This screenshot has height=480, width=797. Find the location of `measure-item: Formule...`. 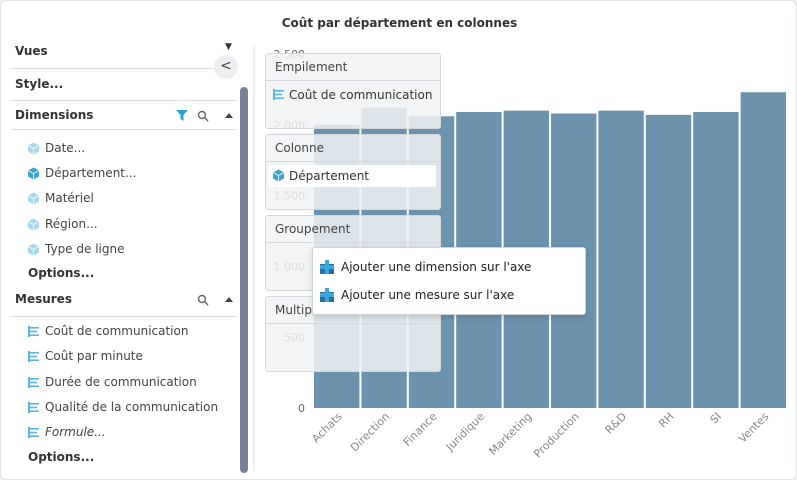

measure-item: Formule... is located at coordinates (75, 432).